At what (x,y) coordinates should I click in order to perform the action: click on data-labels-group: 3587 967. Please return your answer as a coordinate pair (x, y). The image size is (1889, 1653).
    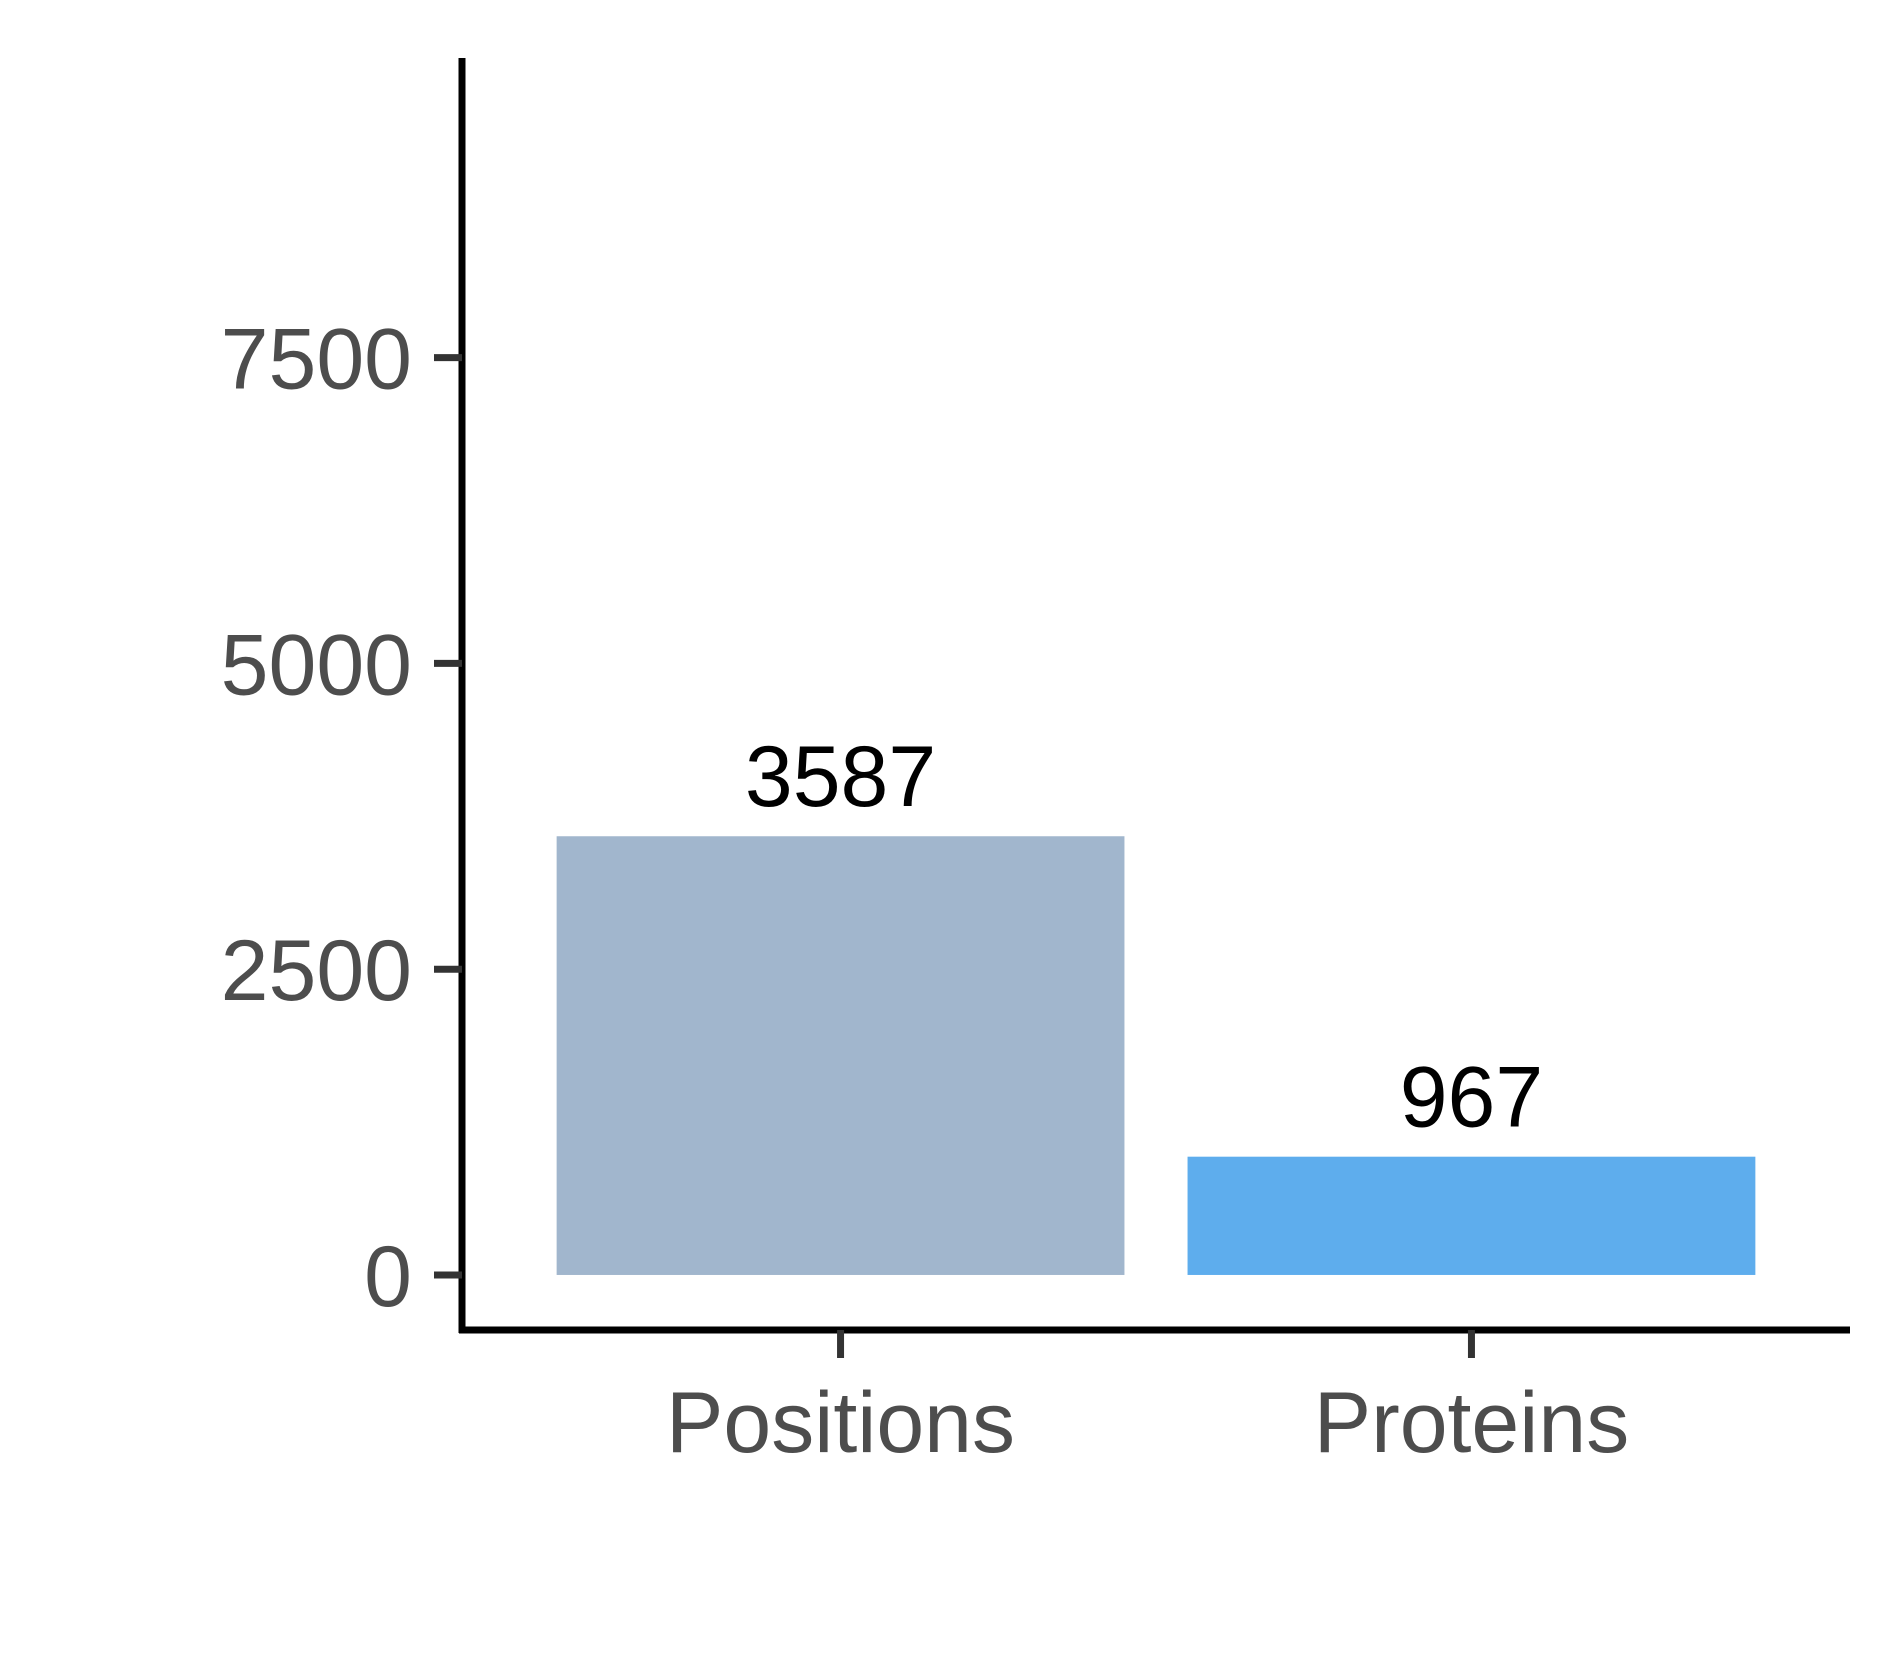
    Looking at the image, I should click on (1144, 937).